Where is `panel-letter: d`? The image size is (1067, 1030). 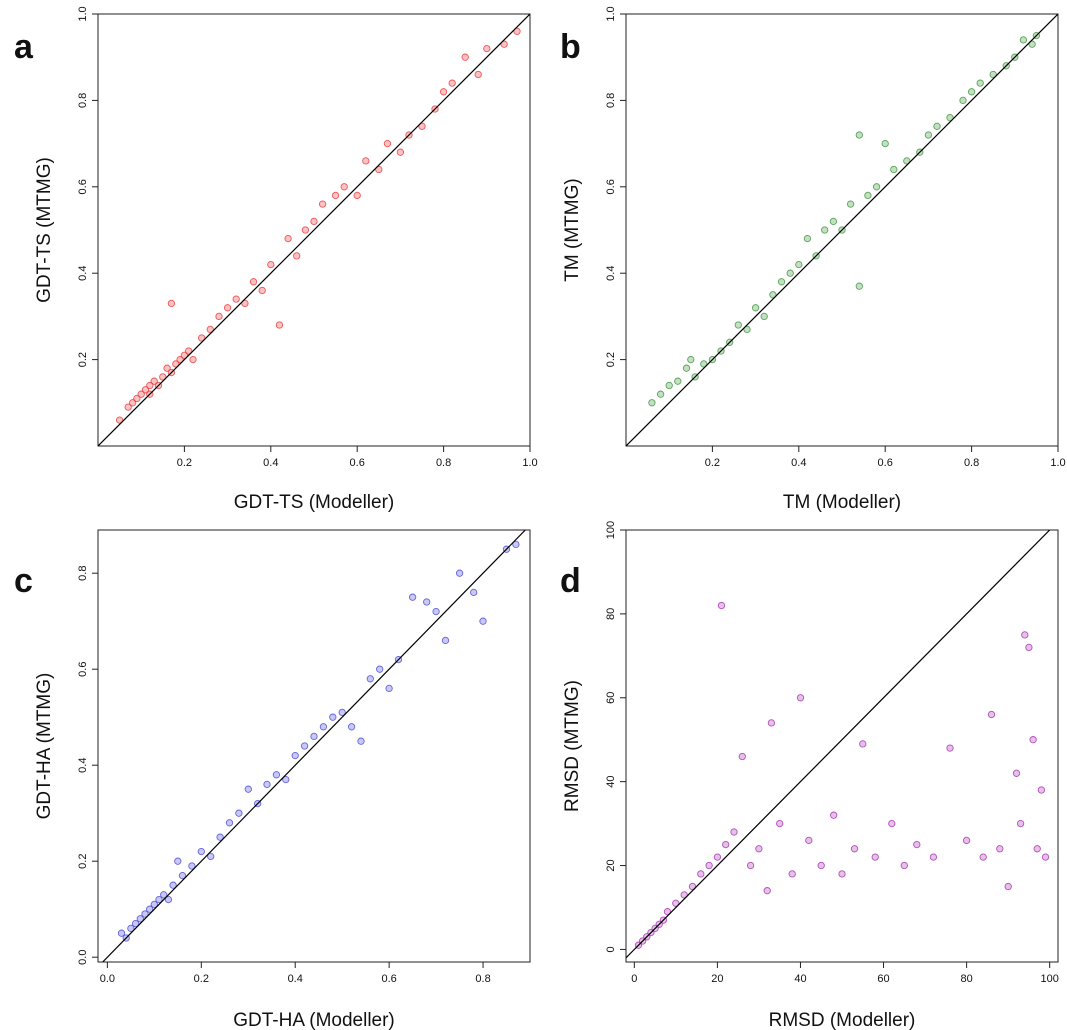 panel-letter: d is located at coordinates (570, 581).